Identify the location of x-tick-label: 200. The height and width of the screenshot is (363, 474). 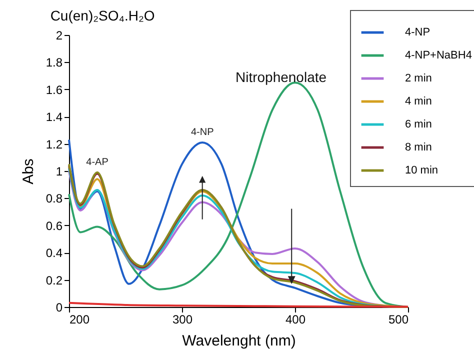
(80, 319).